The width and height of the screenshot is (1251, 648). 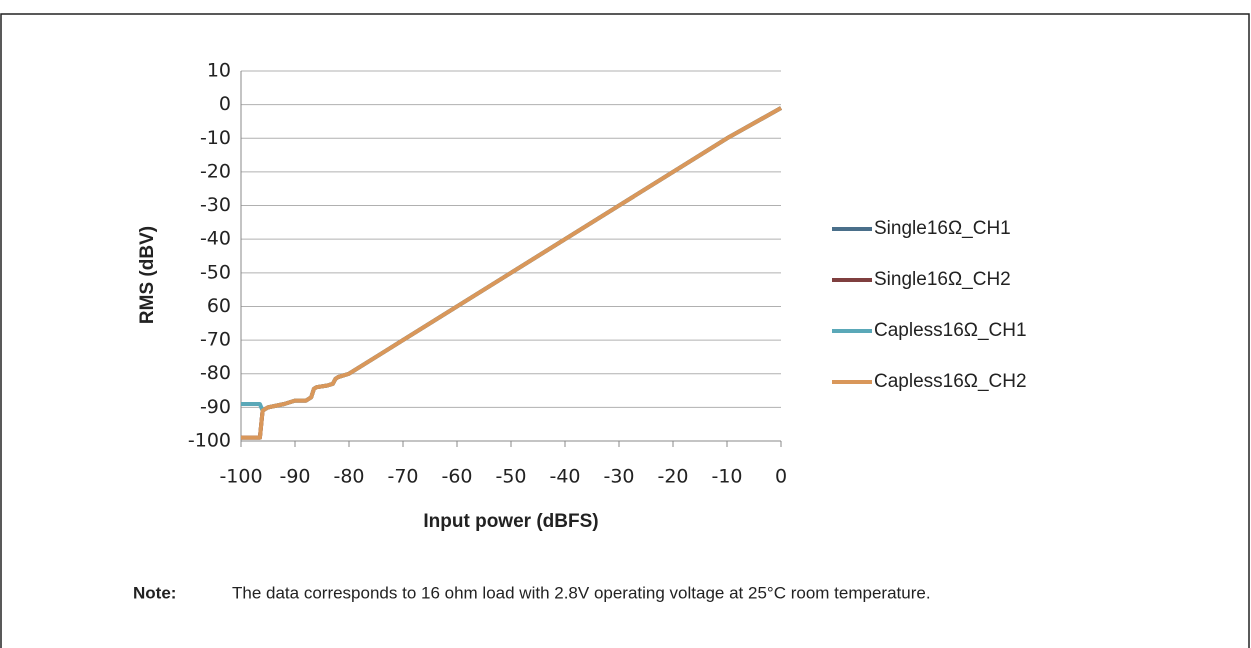 I want to click on y-axis-title: RMS (dBV), so click(x=147, y=275).